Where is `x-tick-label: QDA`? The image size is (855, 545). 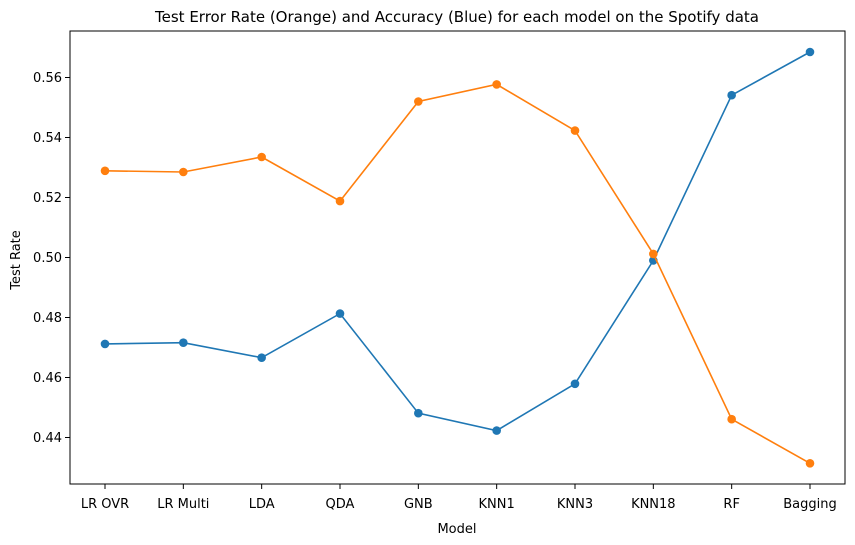 x-tick-label: QDA is located at coordinates (340, 504).